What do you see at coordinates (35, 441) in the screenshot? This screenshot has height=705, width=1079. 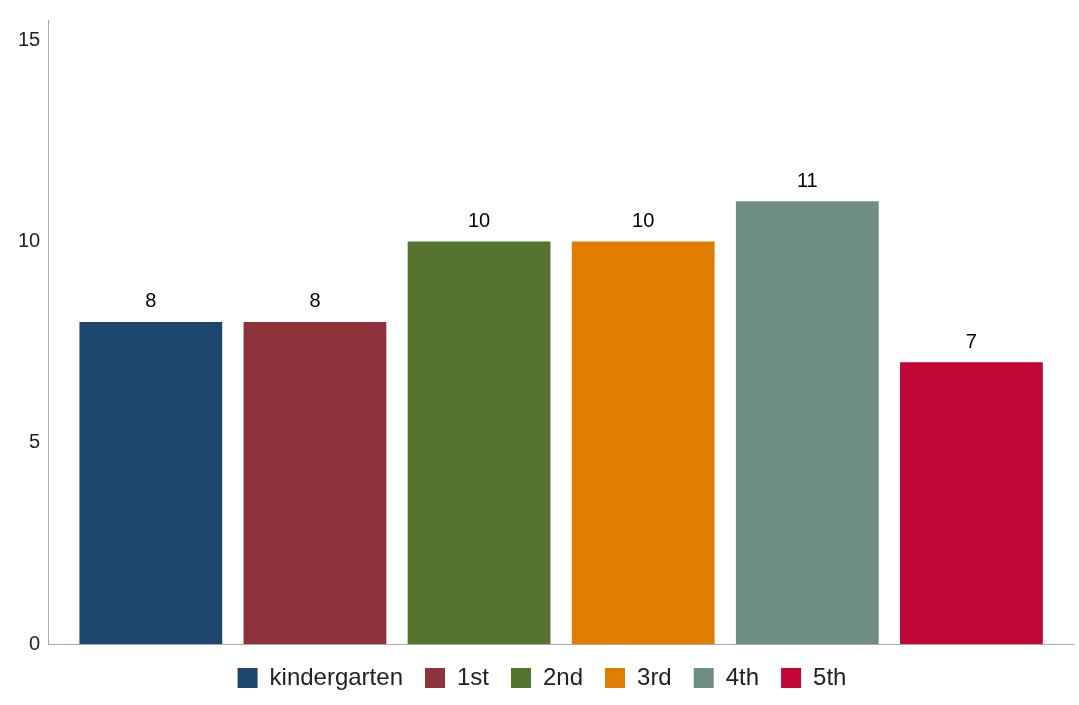 I see `y-tick-label: 5` at bounding box center [35, 441].